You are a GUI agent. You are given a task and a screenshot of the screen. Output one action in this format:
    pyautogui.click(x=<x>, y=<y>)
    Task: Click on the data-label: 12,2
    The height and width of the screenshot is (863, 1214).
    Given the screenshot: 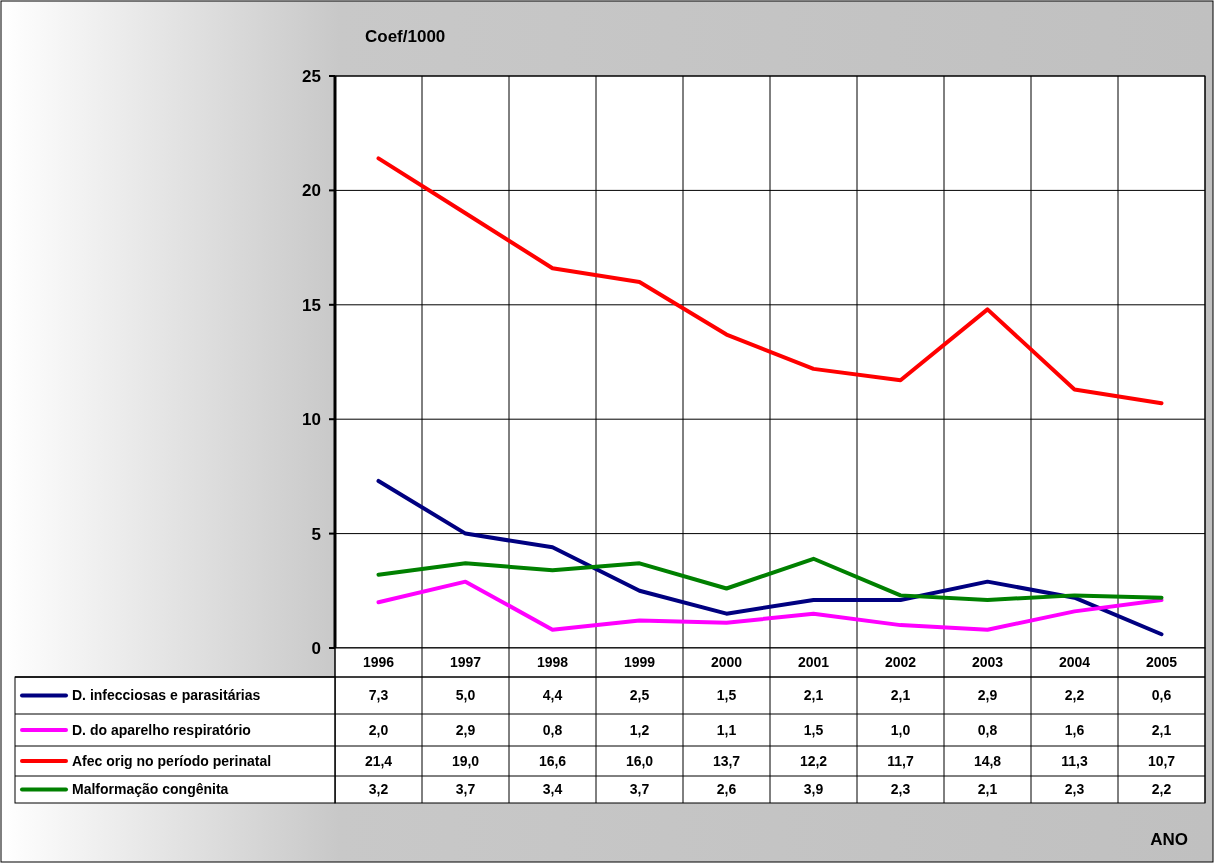 What is the action you would take?
    pyautogui.click(x=813, y=760)
    